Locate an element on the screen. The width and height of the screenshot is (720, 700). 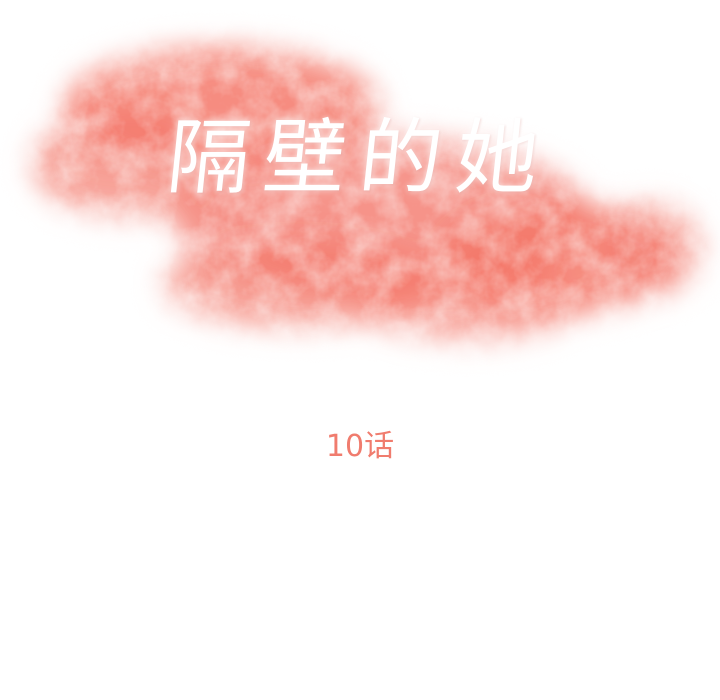
comic-title: 隔壁的她 is located at coordinates (360, 158).